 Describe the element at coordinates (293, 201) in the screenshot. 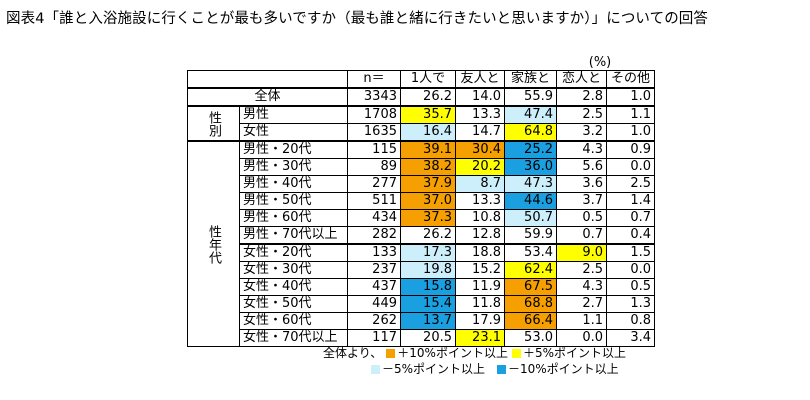

I see `row-label: 男性・50代` at that location.